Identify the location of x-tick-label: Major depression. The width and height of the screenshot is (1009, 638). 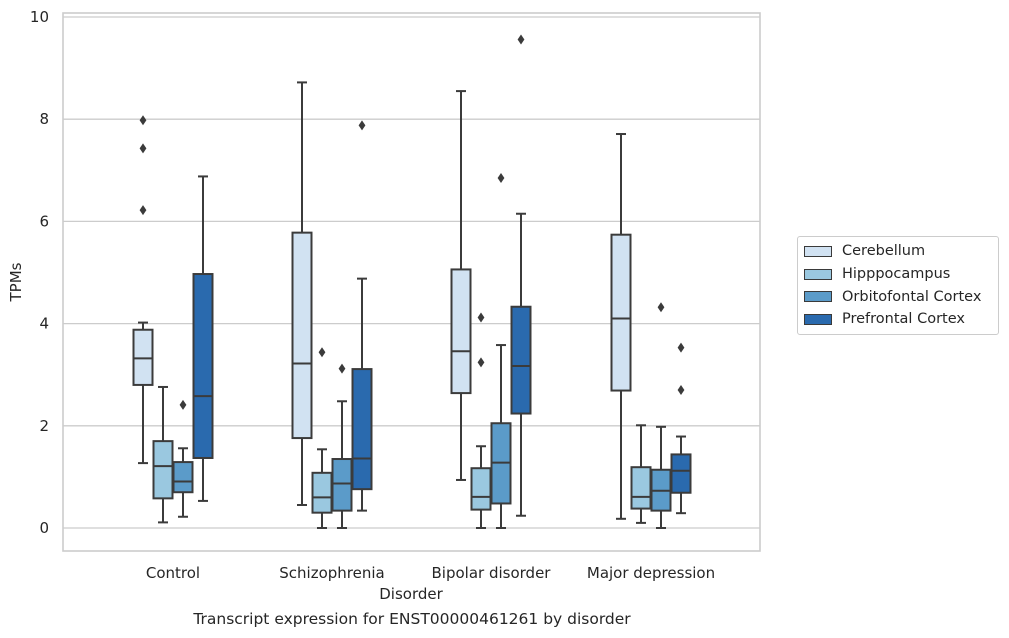
(651, 573).